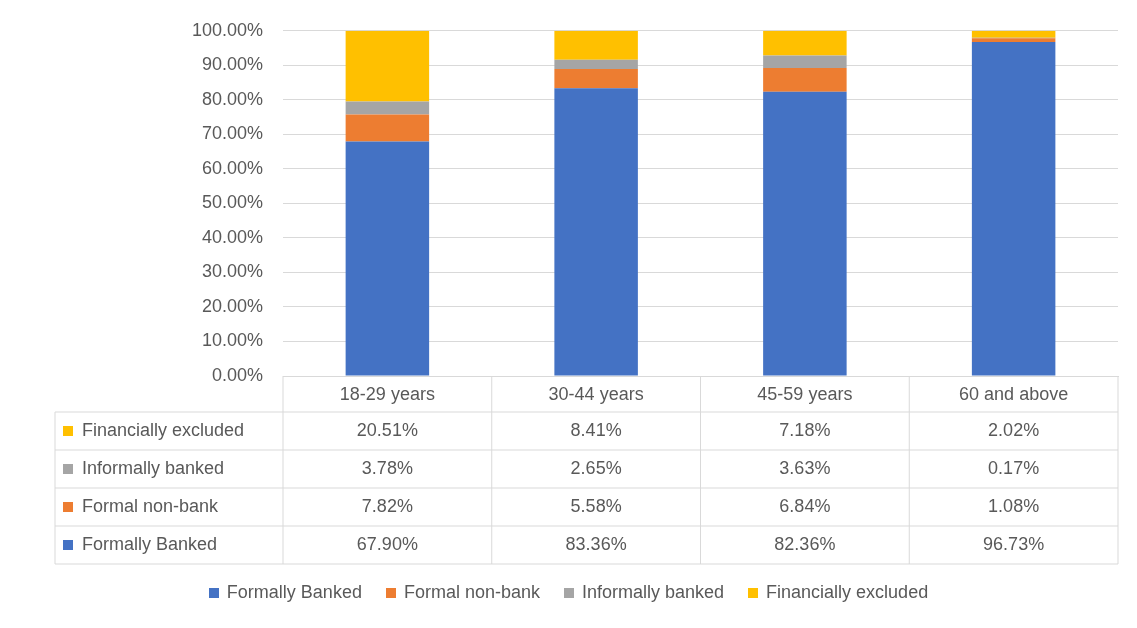 The height and width of the screenshot is (628, 1137). What do you see at coordinates (387, 467) in the screenshot?
I see `data-label: 3.78%` at bounding box center [387, 467].